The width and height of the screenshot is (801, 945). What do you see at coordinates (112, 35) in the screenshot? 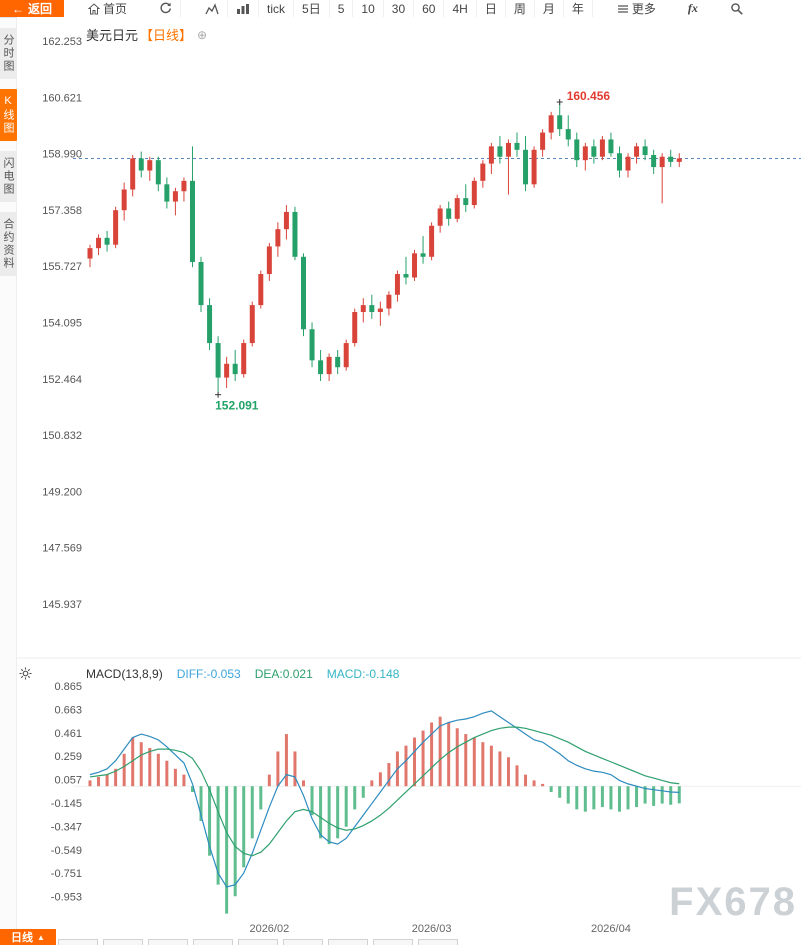
I see `symbol-name: 美元日元` at bounding box center [112, 35].